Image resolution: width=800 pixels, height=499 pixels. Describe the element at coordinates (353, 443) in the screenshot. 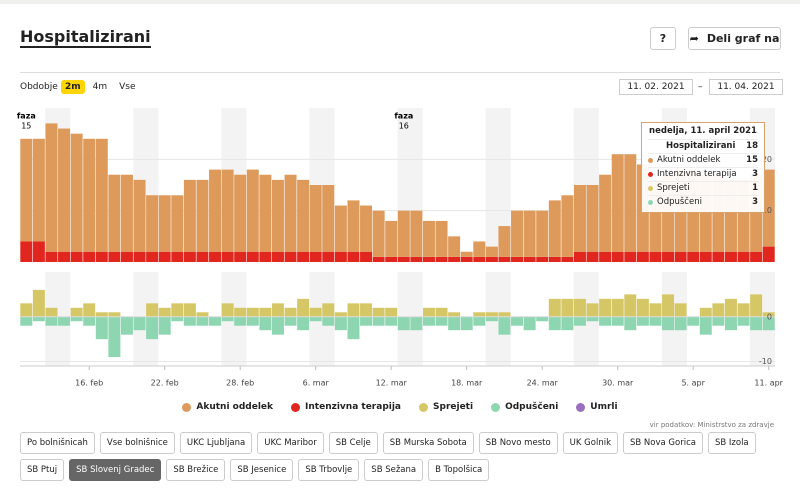

I see `filter-button: SB Celje` at that location.